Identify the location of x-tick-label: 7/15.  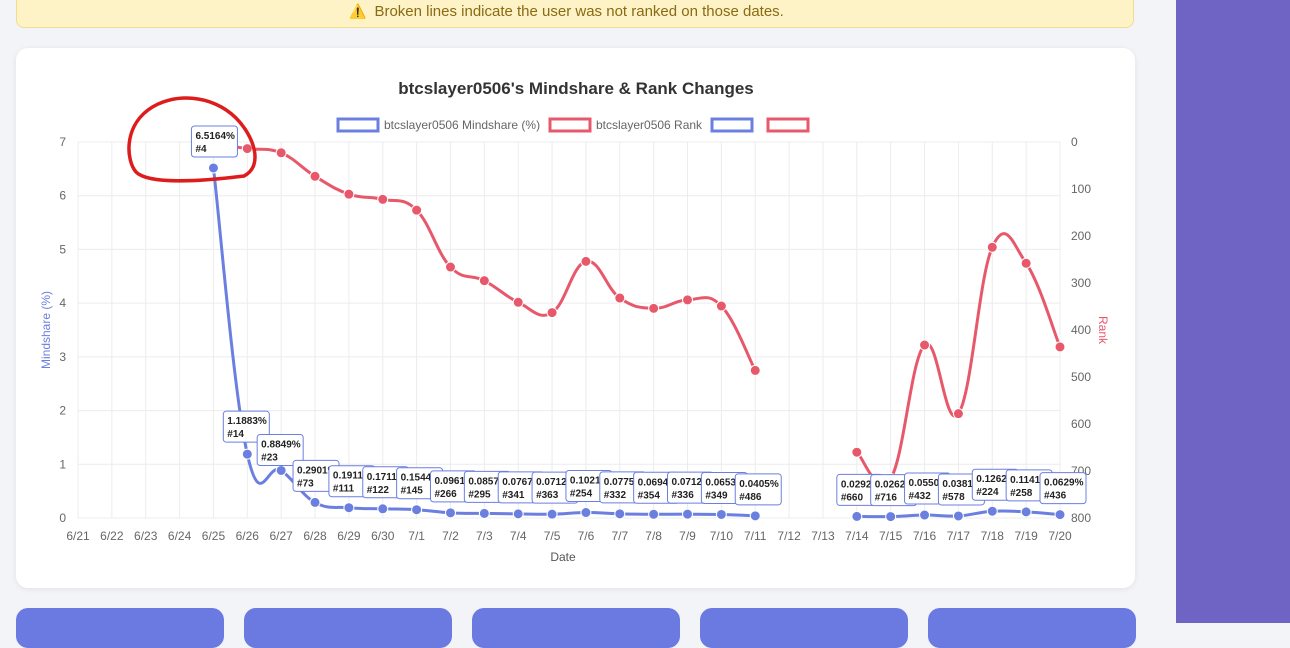
(891, 536).